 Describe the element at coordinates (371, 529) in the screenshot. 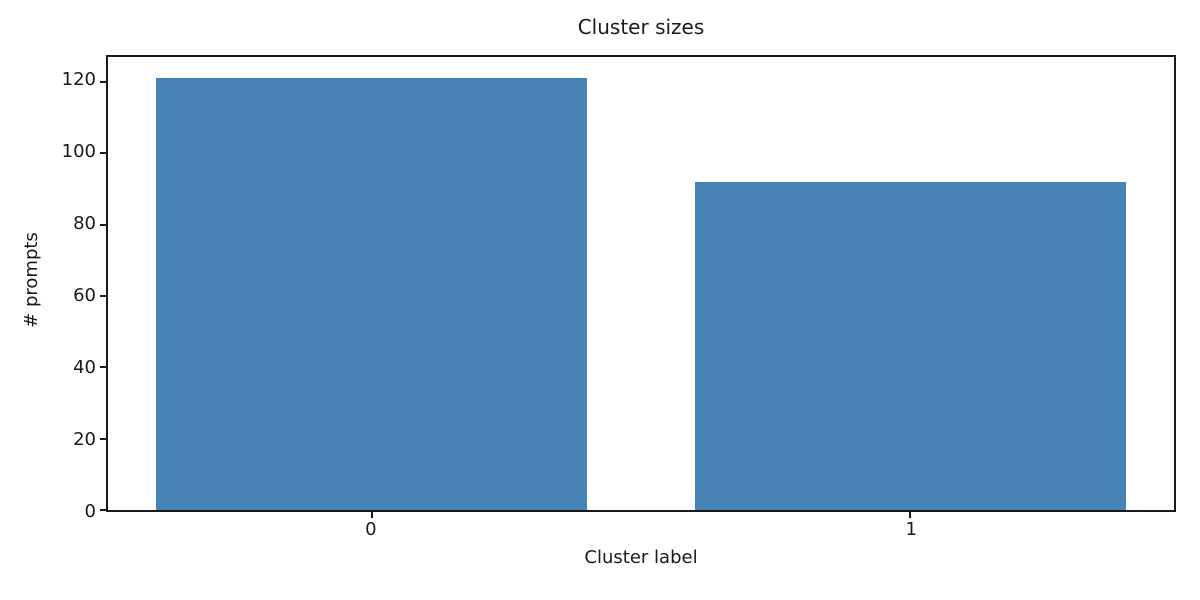

I see `x-tick-label: 0` at that location.